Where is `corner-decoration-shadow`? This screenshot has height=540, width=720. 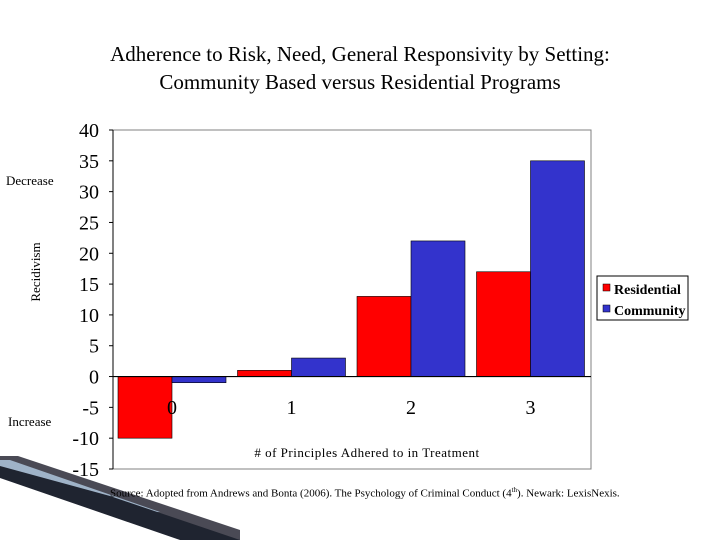 corner-decoration-shadow is located at coordinates (120, 503).